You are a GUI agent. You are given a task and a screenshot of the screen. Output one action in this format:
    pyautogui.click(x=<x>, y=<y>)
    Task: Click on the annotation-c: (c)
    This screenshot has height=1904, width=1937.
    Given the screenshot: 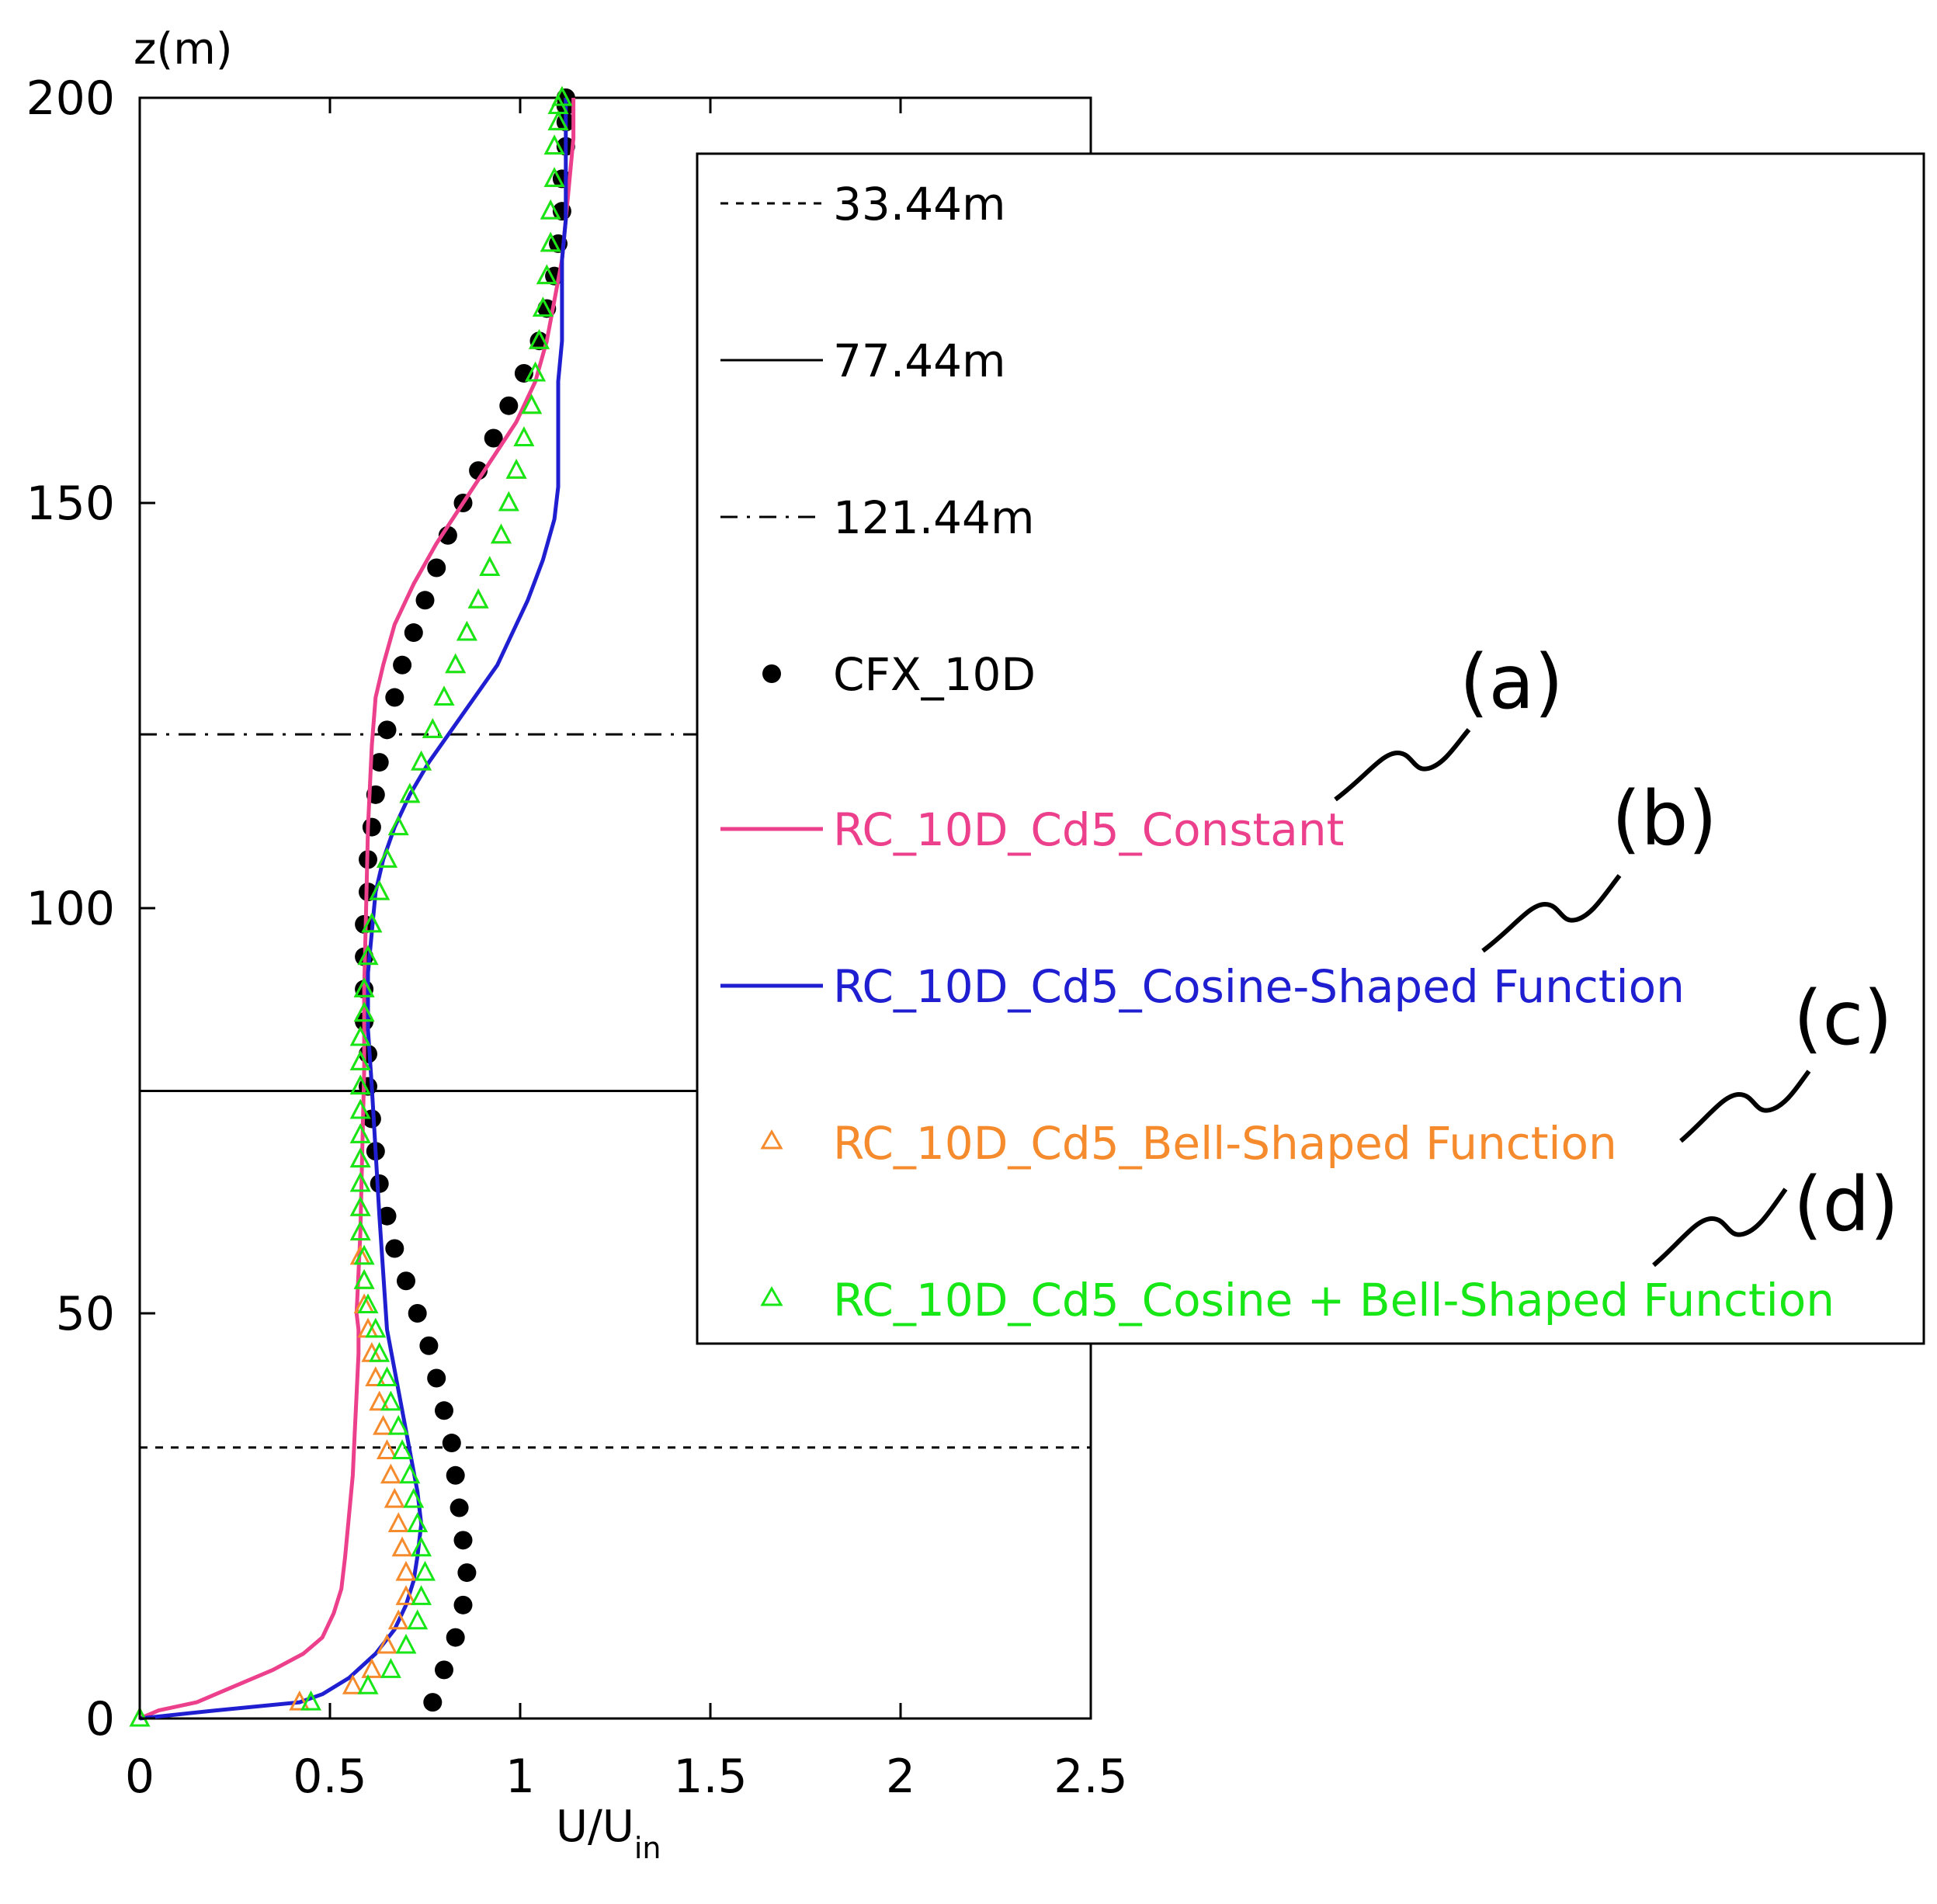 What is the action you would take?
    pyautogui.click(x=1843, y=1018)
    